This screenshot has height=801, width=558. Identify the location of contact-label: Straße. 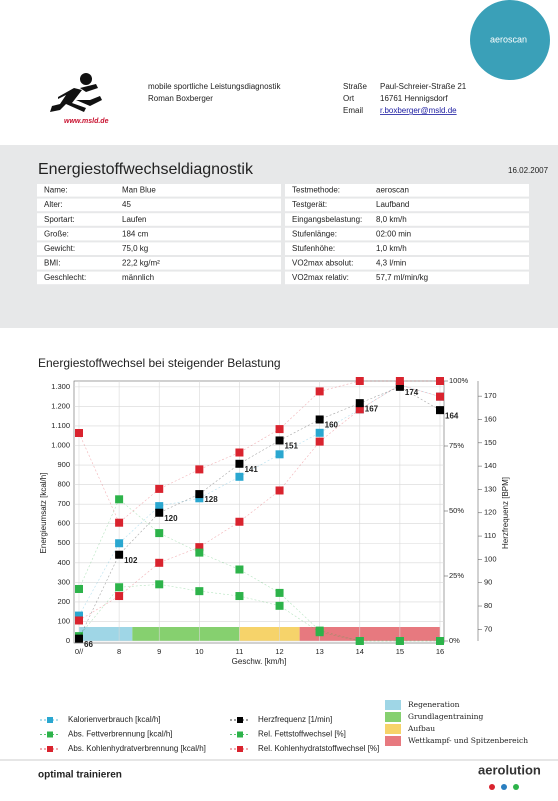
(355, 86).